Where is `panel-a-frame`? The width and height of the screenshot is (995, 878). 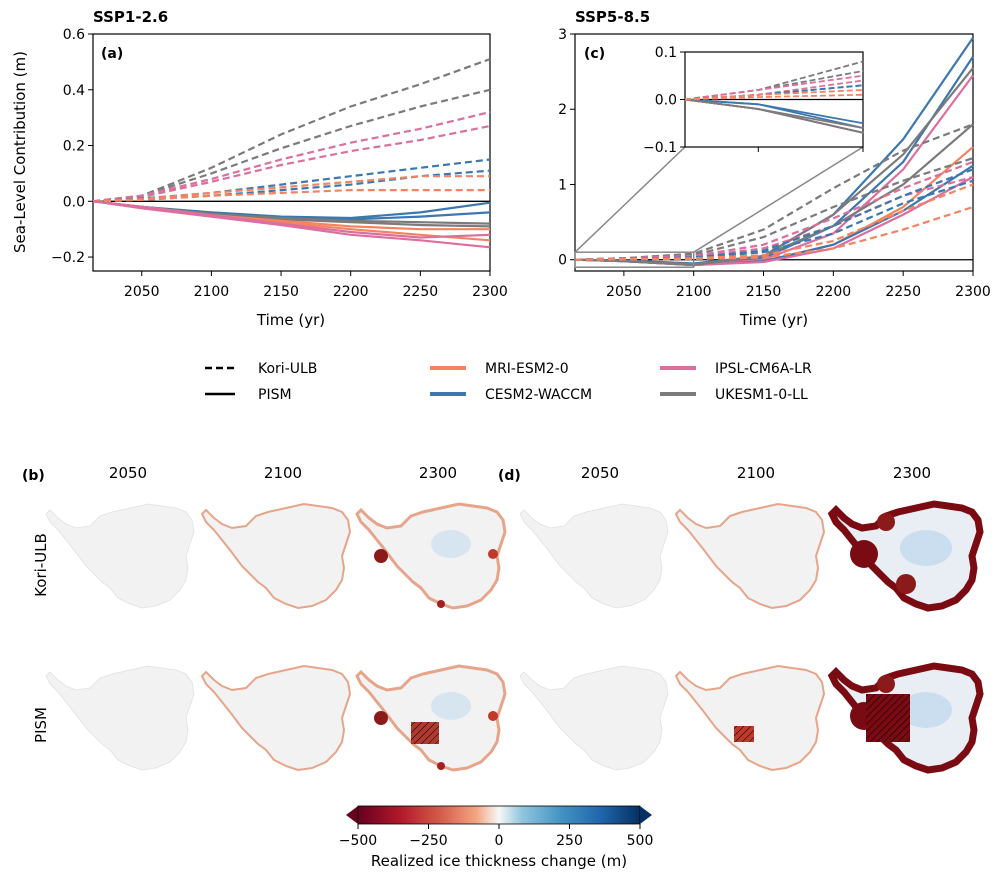 panel-a-frame is located at coordinates (291, 152).